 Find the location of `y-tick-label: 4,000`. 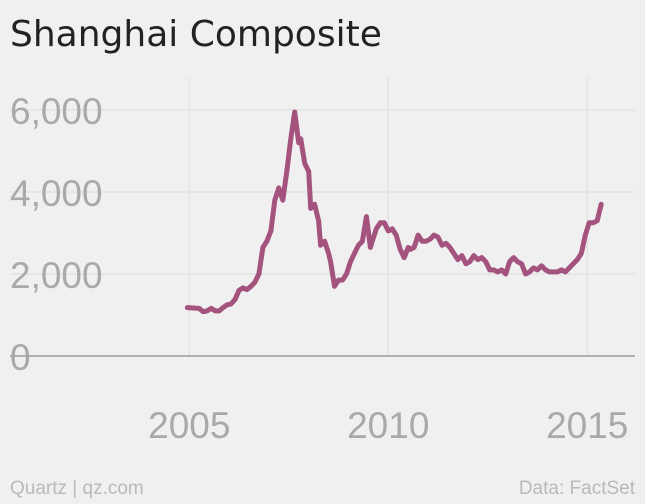

y-tick-label: 4,000 is located at coordinates (56, 193).